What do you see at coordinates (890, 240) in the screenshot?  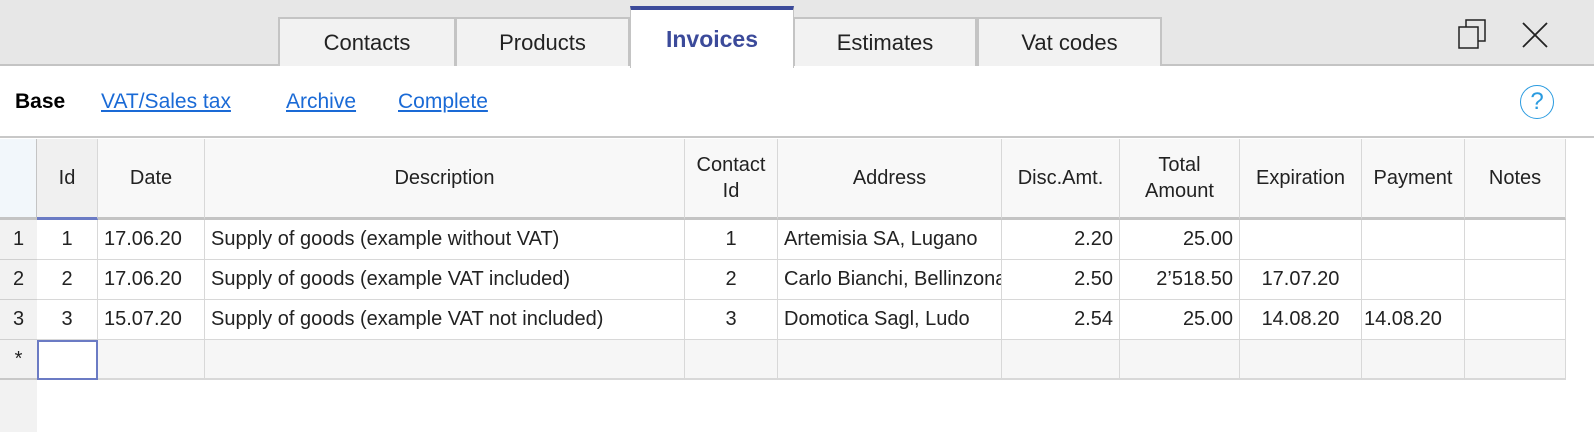 I see `cell-address: Artemisia SA, Lugano` at bounding box center [890, 240].